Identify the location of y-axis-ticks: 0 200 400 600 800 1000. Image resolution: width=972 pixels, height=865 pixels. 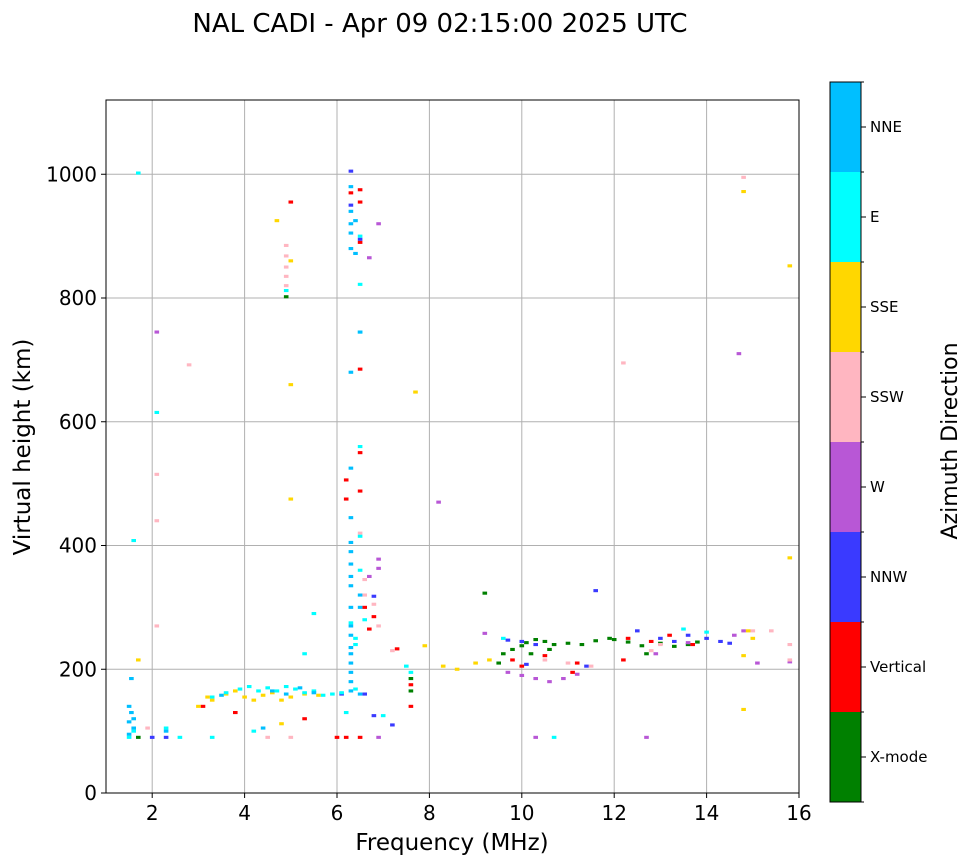
(76, 483).